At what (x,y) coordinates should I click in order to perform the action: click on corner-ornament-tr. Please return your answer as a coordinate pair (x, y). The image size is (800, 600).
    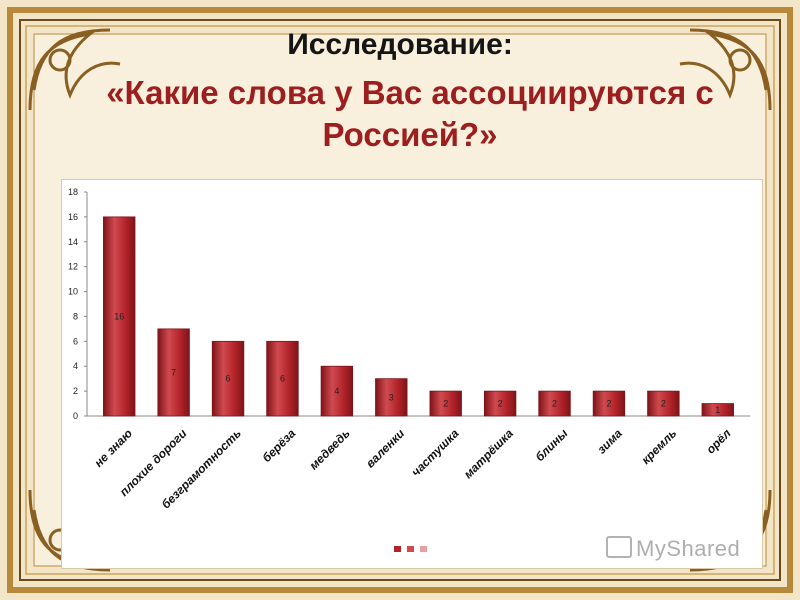
    Looking at the image, I should click on (725, 69).